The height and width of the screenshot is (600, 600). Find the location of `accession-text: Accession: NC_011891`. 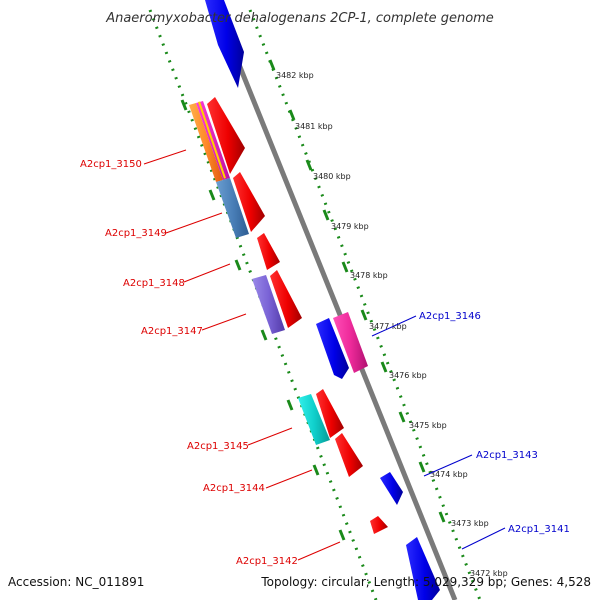

accession-text: Accession: NC_011891 is located at coordinates (76, 582).